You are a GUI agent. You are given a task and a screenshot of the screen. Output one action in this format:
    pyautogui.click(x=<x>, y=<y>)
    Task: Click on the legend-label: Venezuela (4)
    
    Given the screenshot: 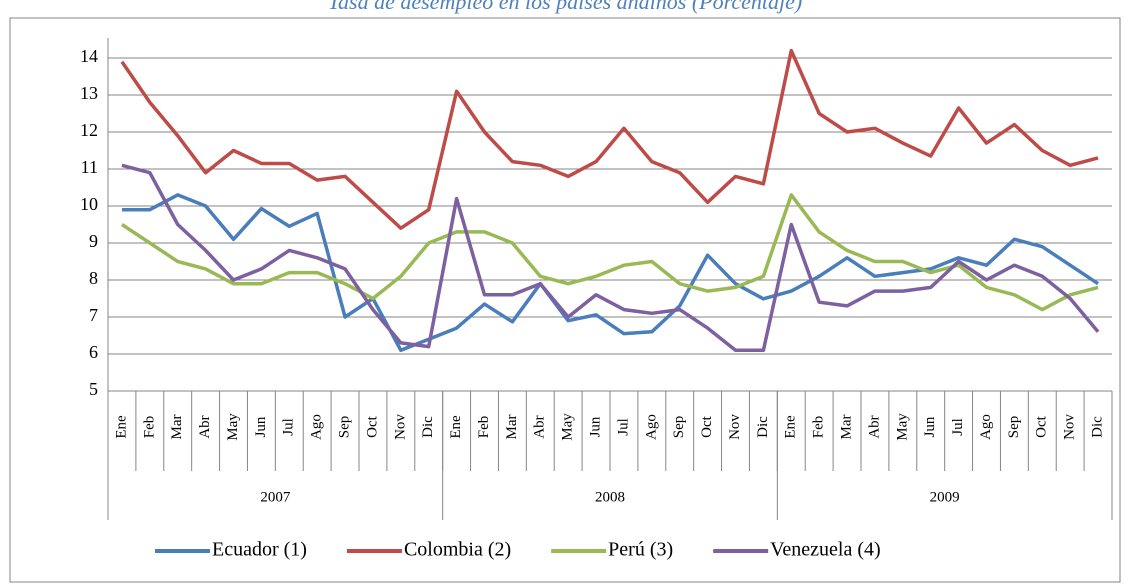 What is the action you would take?
    pyautogui.click(x=825, y=550)
    